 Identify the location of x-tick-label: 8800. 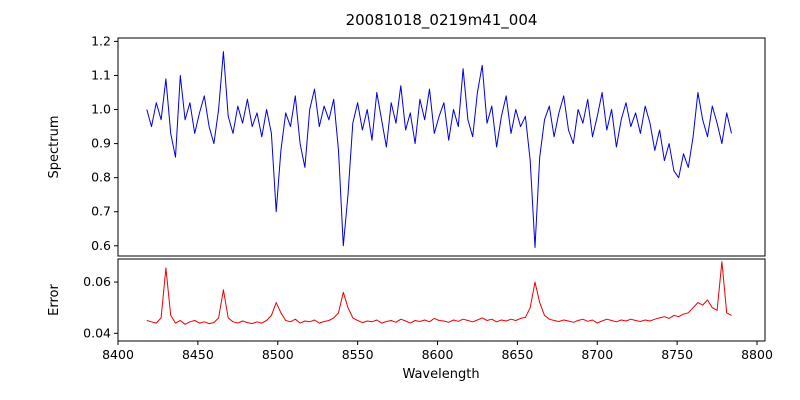
(757, 354).